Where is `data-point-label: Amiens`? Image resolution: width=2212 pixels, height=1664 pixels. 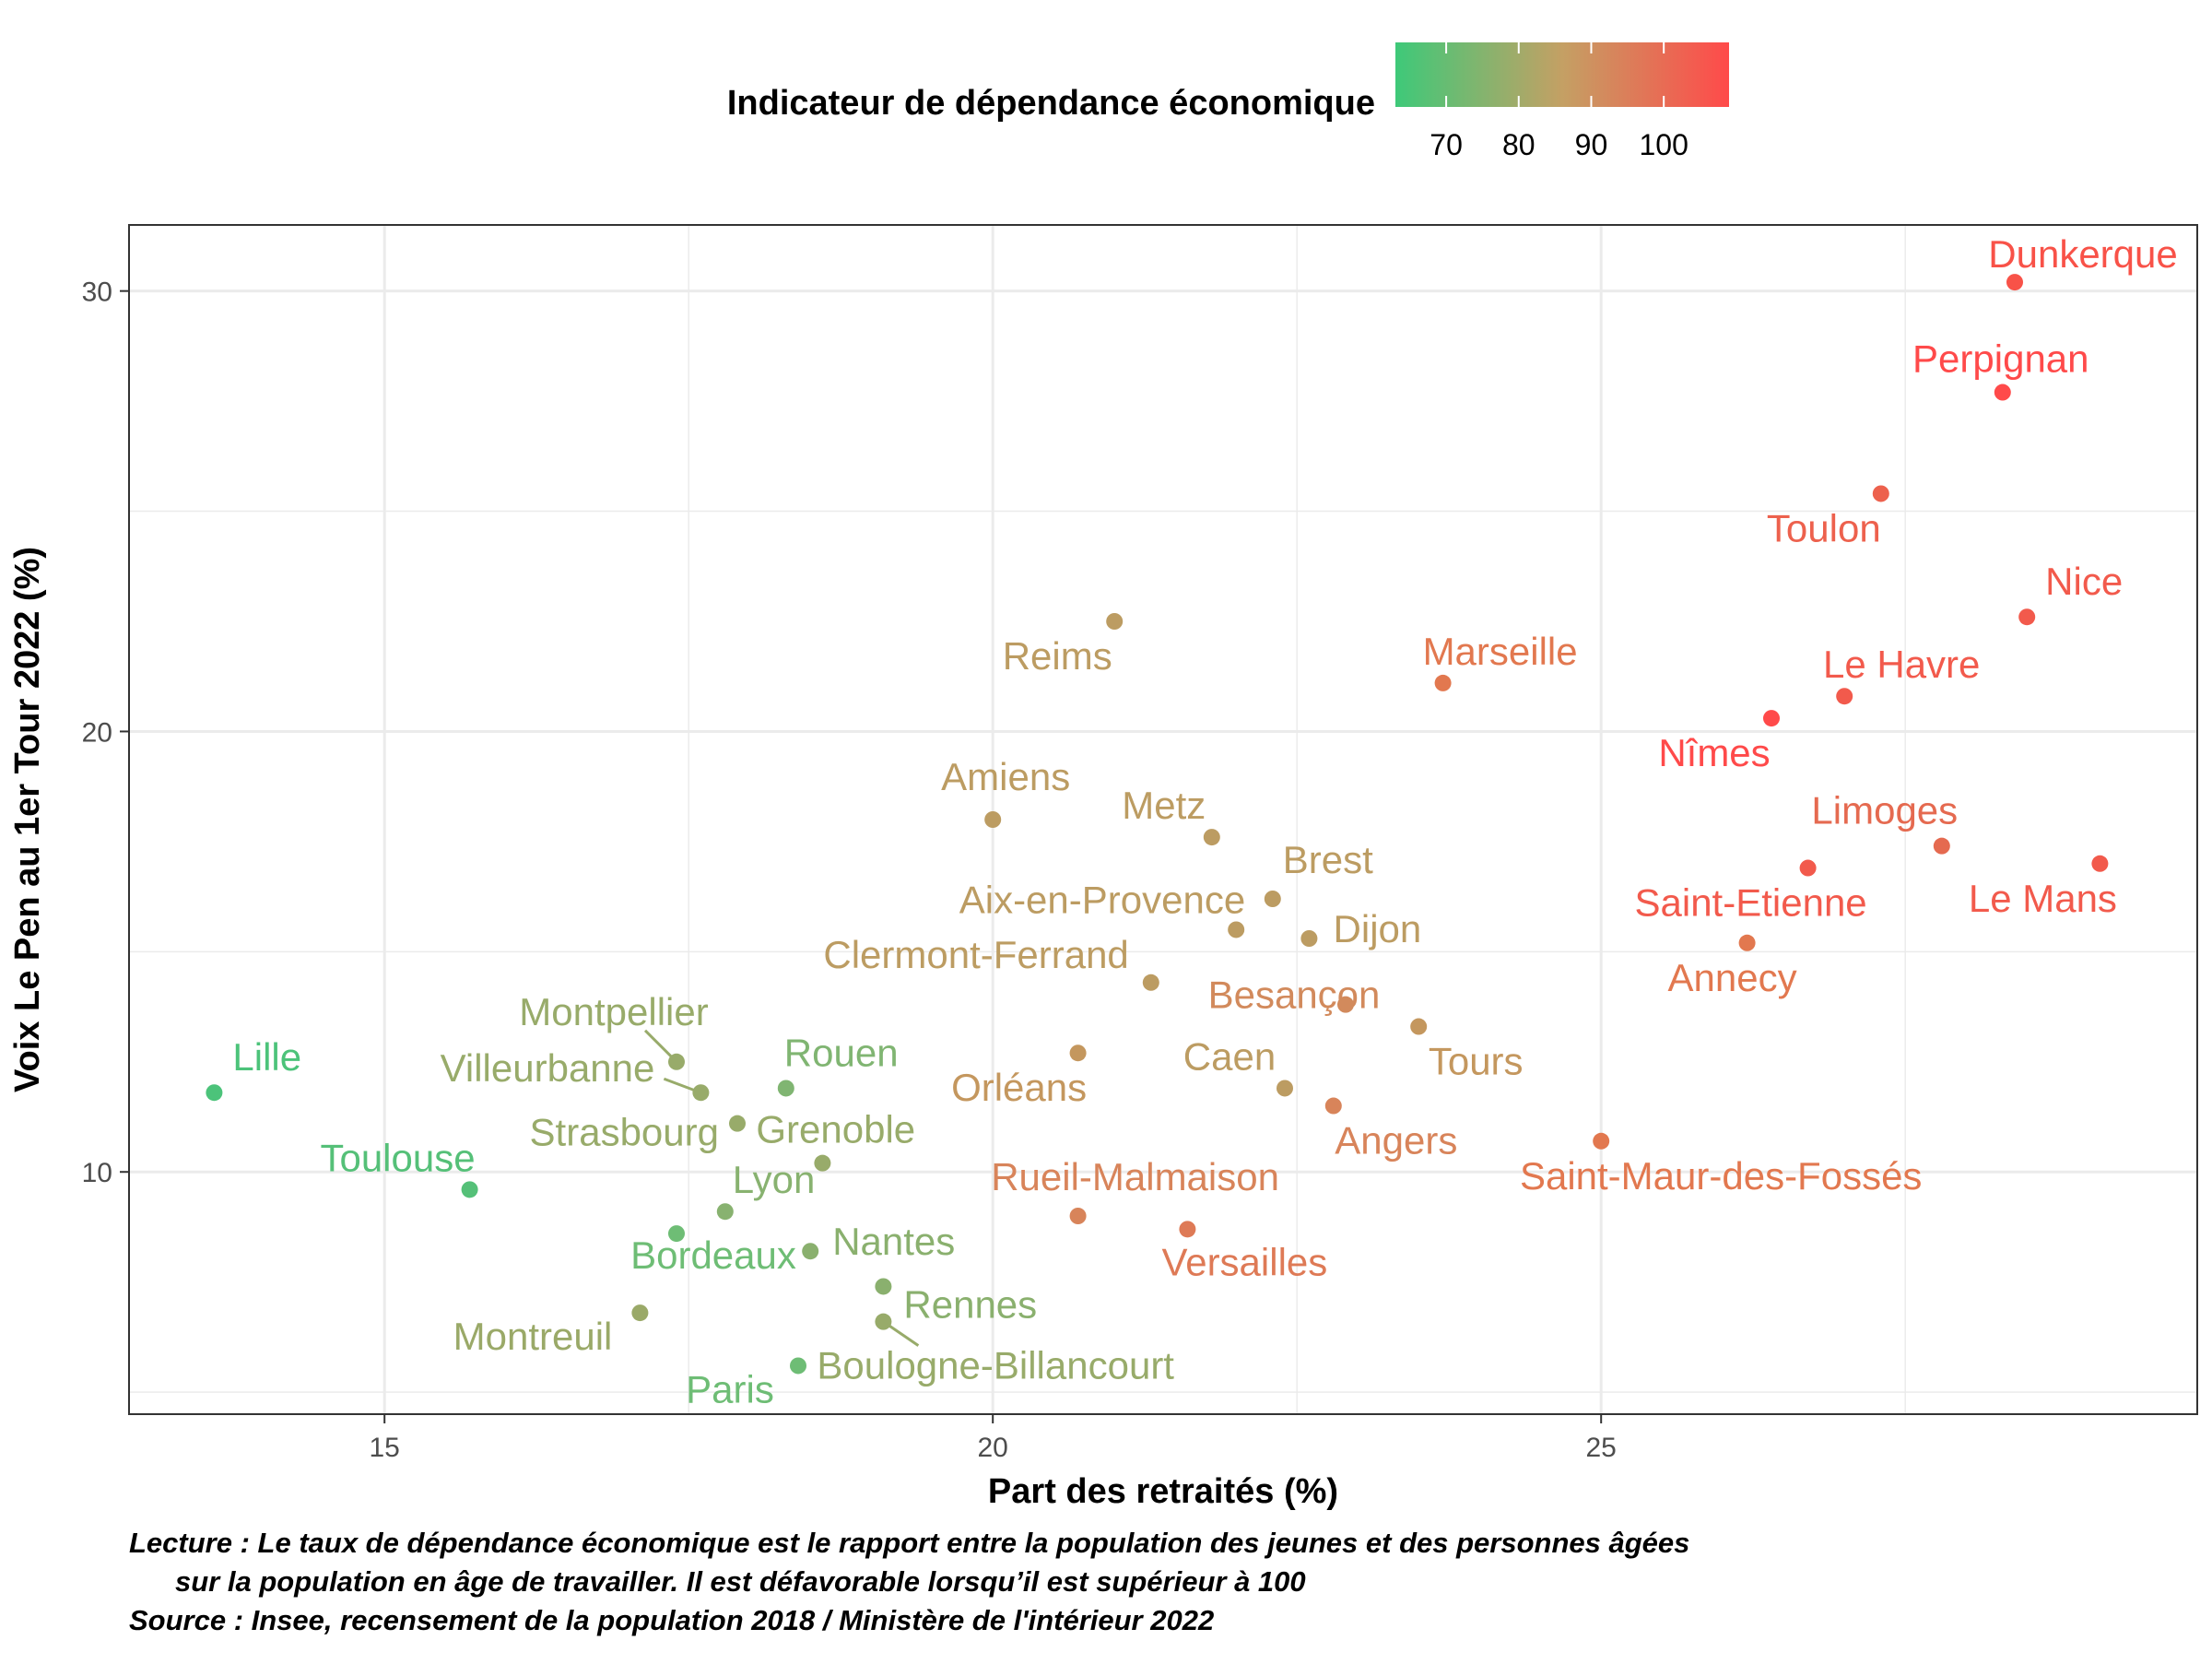 data-point-label: Amiens is located at coordinates (1005, 776).